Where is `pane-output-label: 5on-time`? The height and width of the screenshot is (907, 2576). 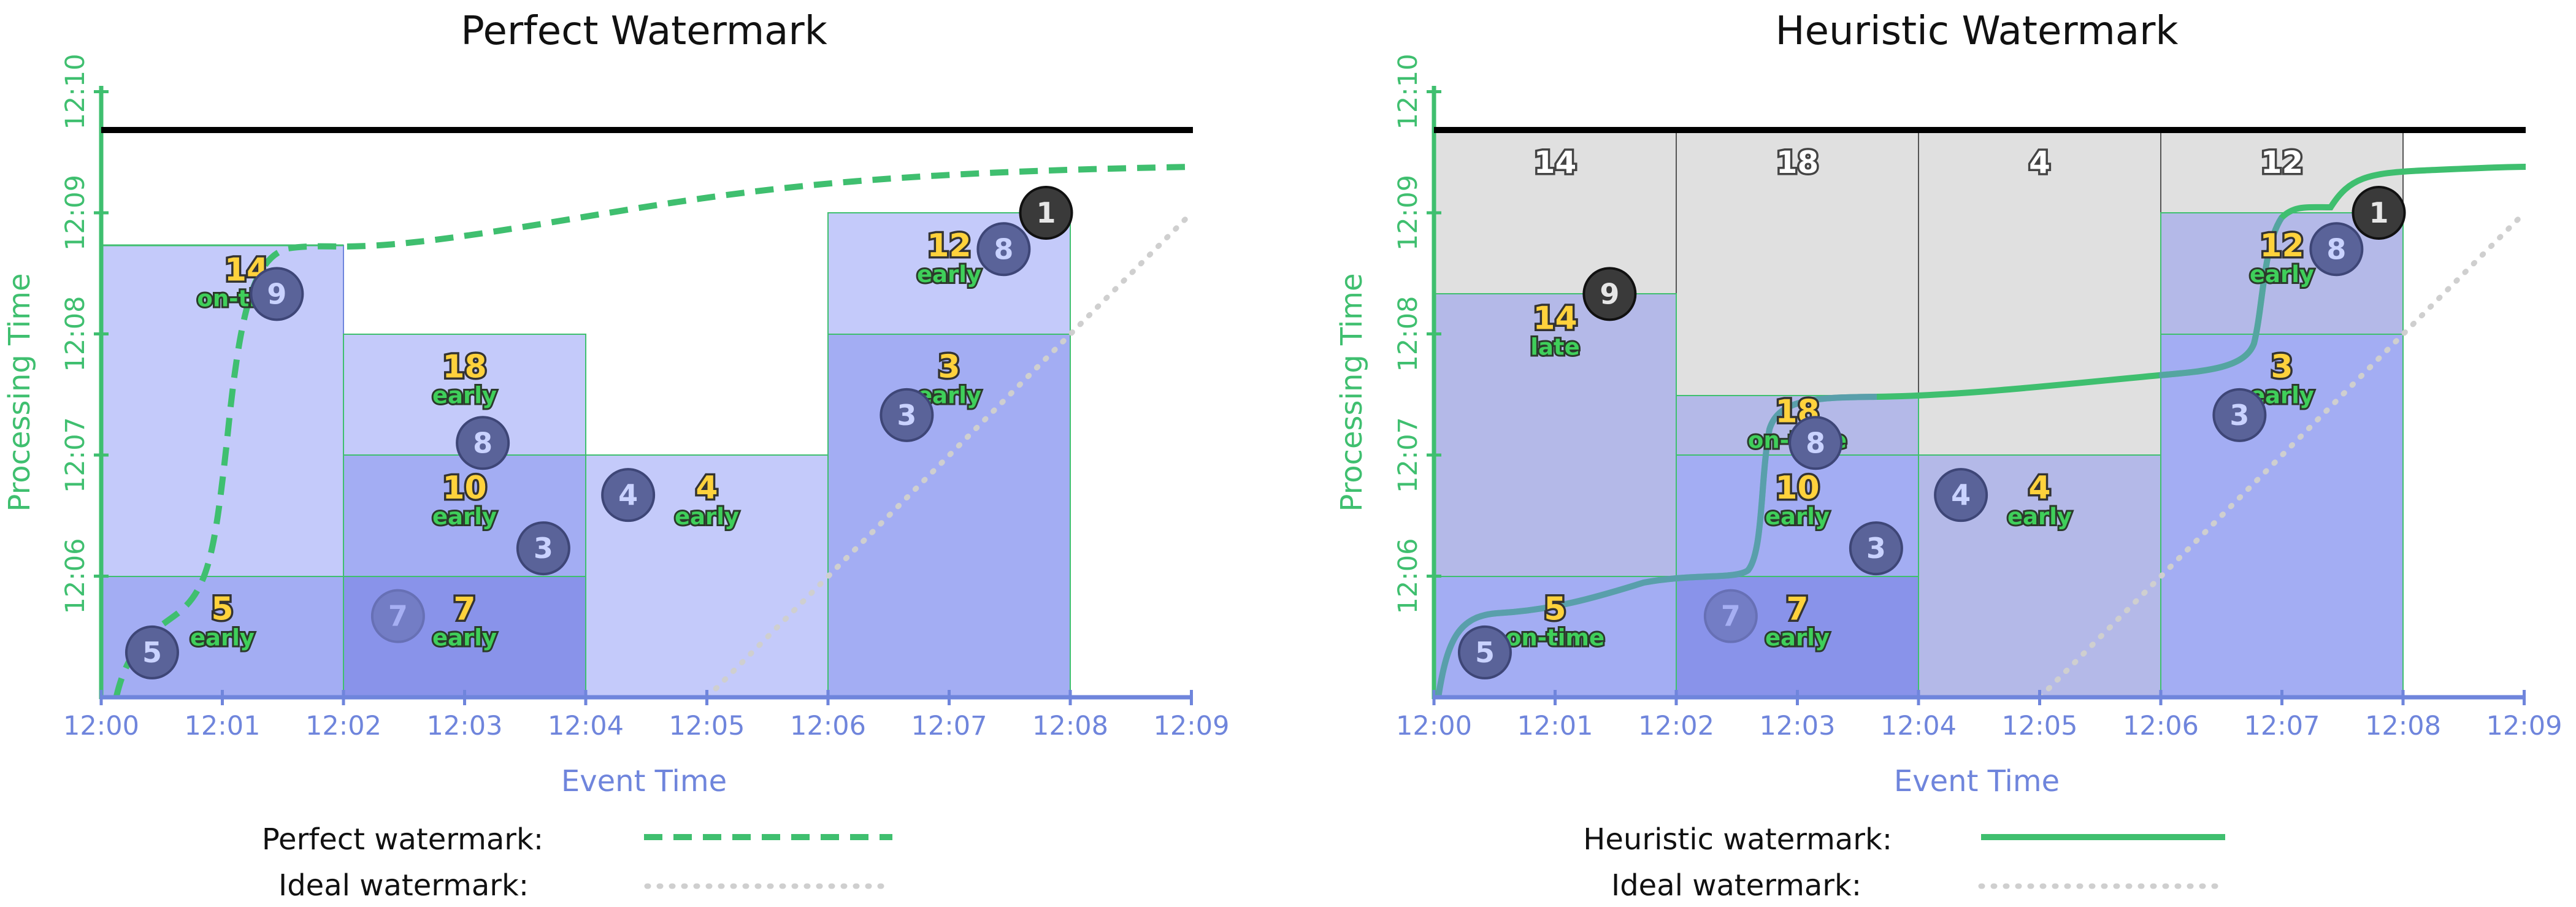 pane-output-label: 5on-time is located at coordinates (1555, 621).